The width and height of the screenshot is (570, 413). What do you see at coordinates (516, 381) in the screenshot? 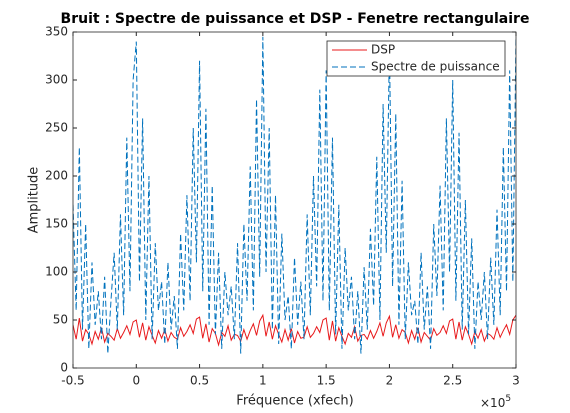
I see `x-tick-label: 3` at bounding box center [516, 381].